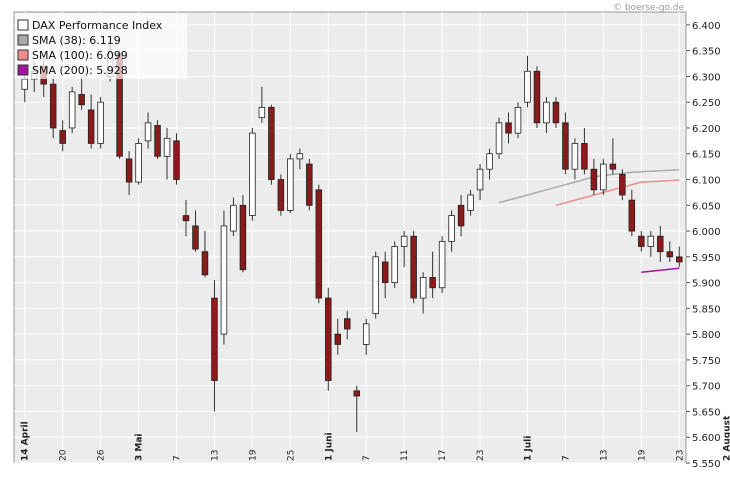 The image size is (730, 481). I want to click on x-tick-label: 1 Juli, so click(528, 448).